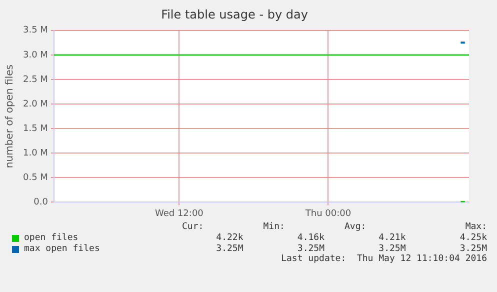 This screenshot has height=292, width=497. I want to click on y-tick-label: 3.5 M, so click(35, 31).